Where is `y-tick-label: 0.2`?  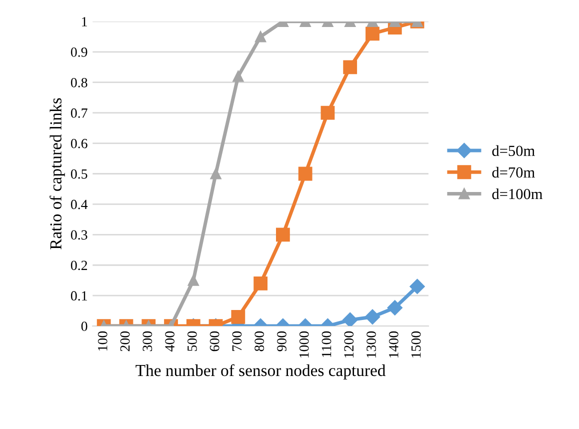
y-tick-label: 0.2 is located at coordinates (79, 265).